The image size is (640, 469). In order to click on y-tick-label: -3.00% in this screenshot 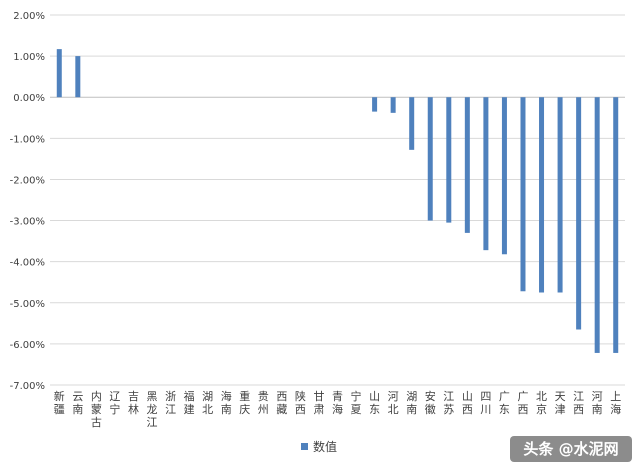, I will do `click(27, 222)`.